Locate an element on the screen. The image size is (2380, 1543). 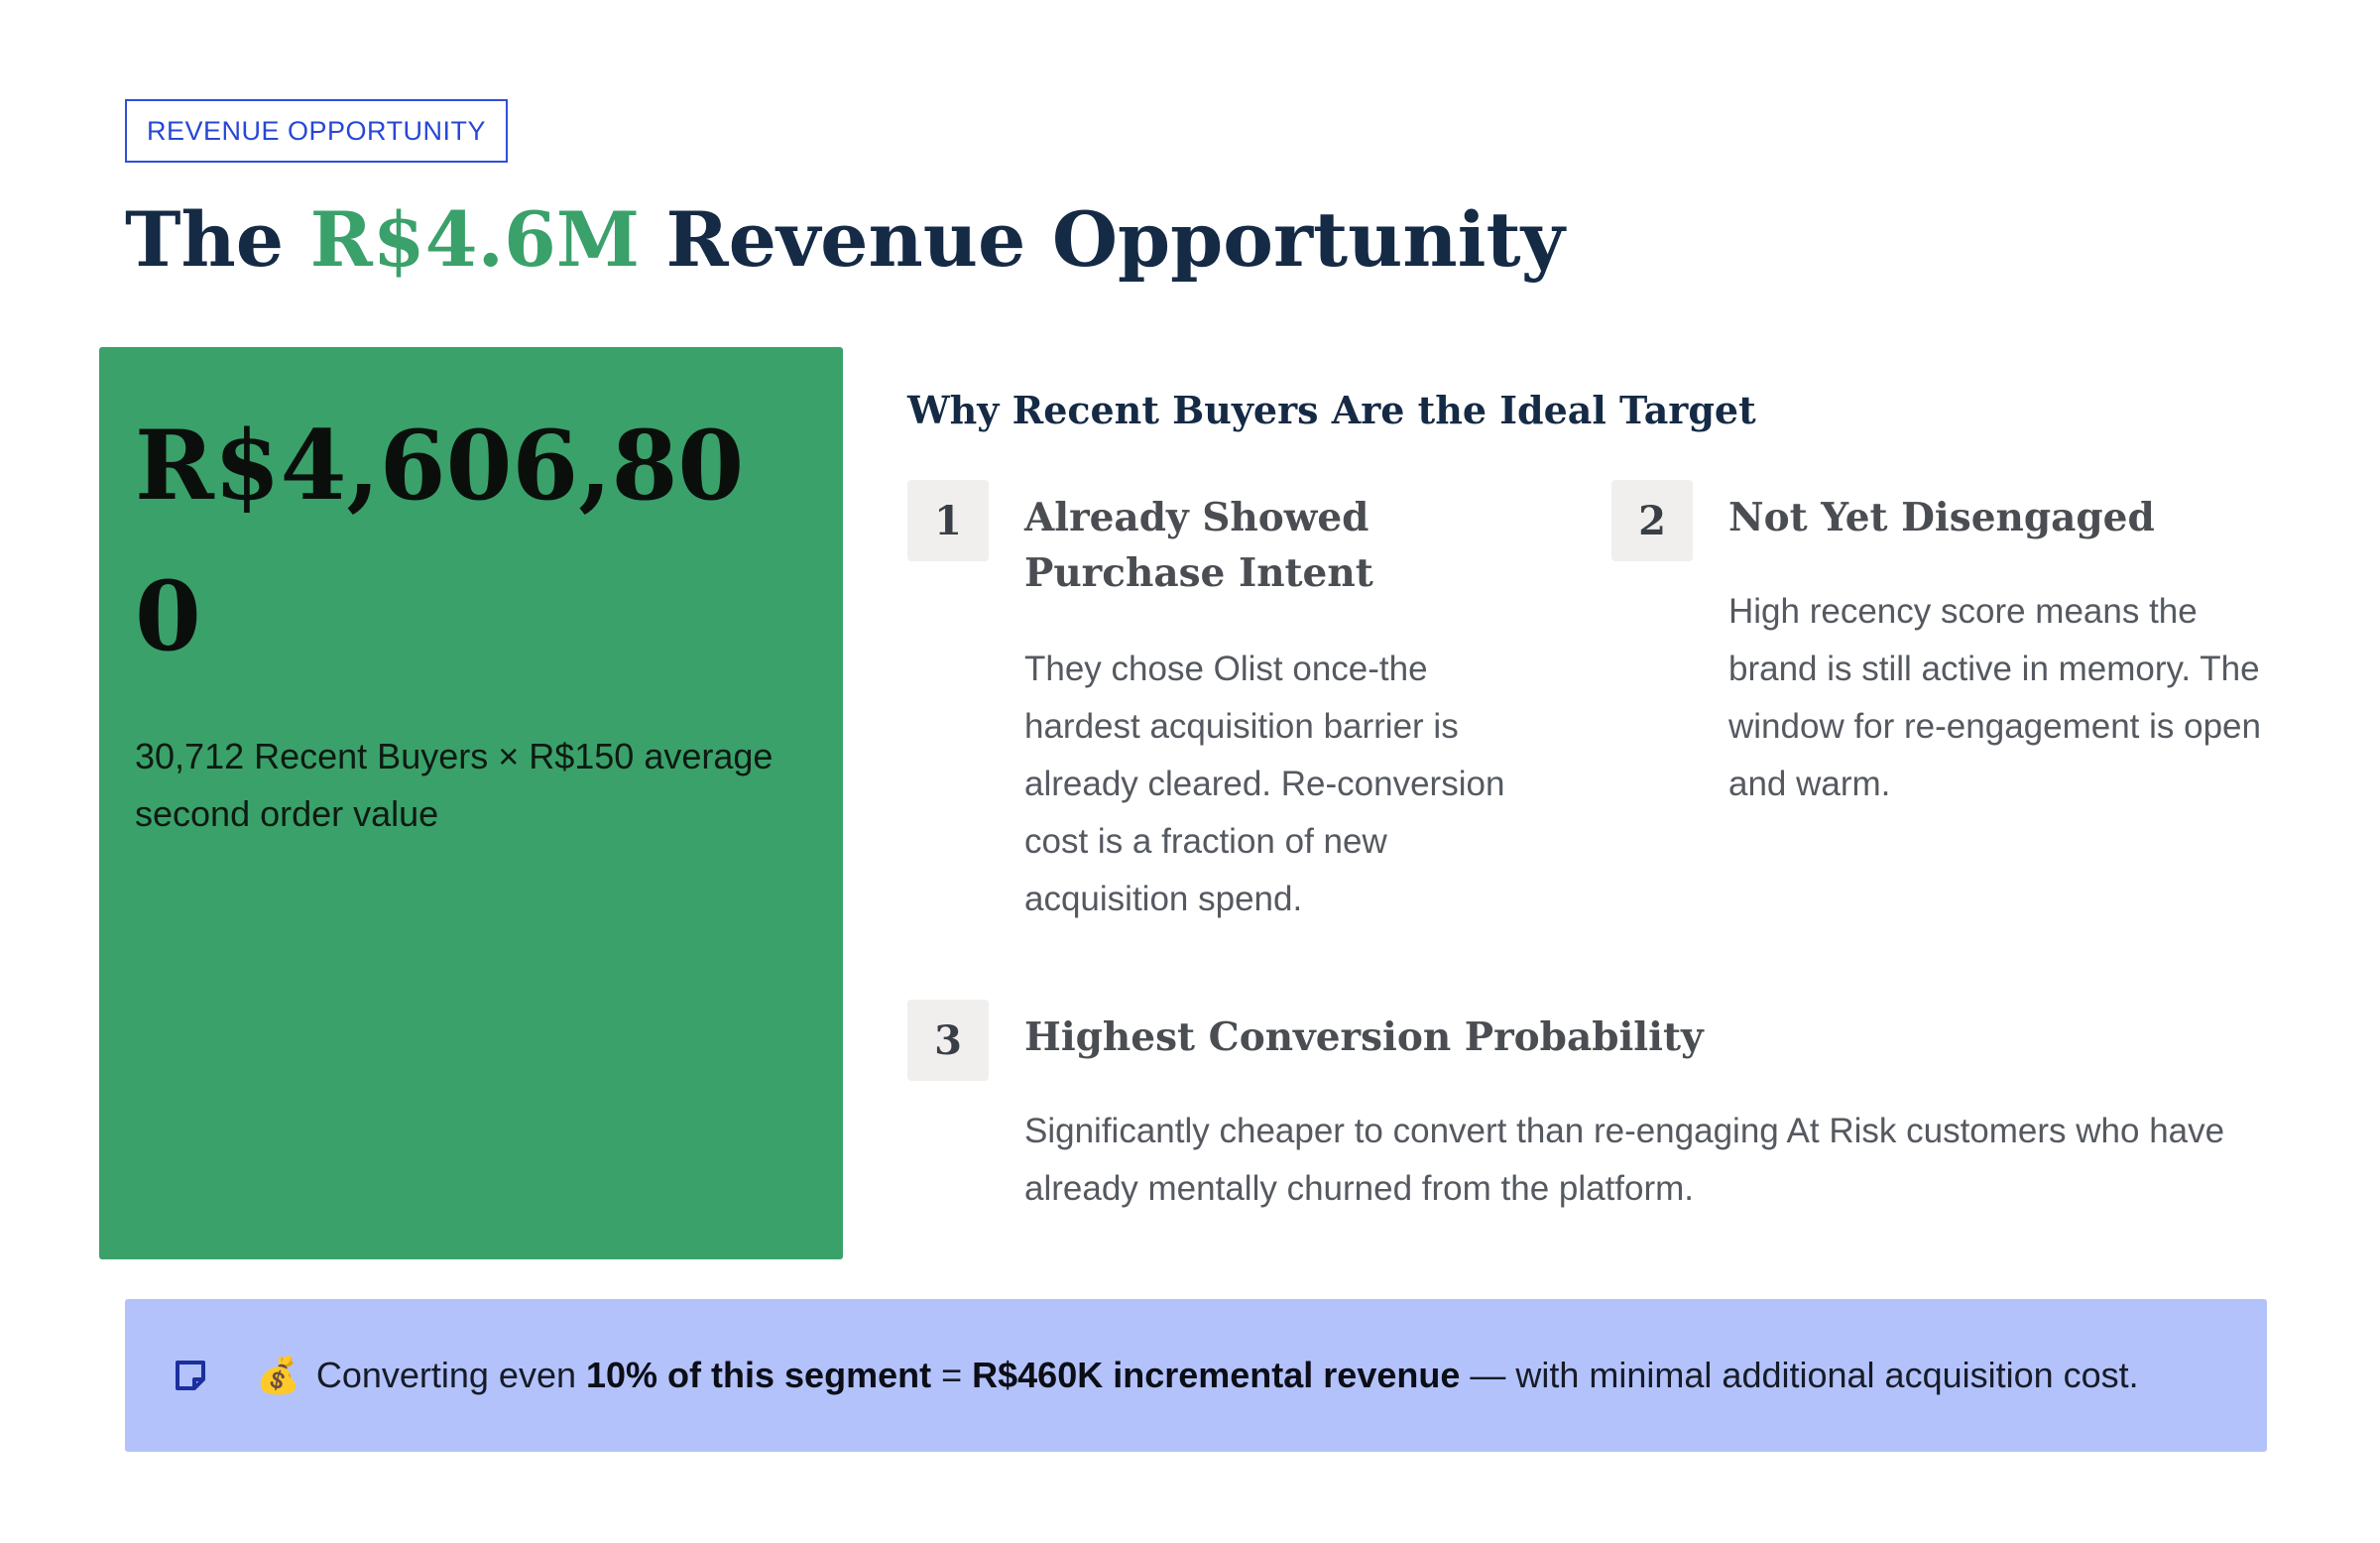
note-icon is located at coordinates (190, 1375).